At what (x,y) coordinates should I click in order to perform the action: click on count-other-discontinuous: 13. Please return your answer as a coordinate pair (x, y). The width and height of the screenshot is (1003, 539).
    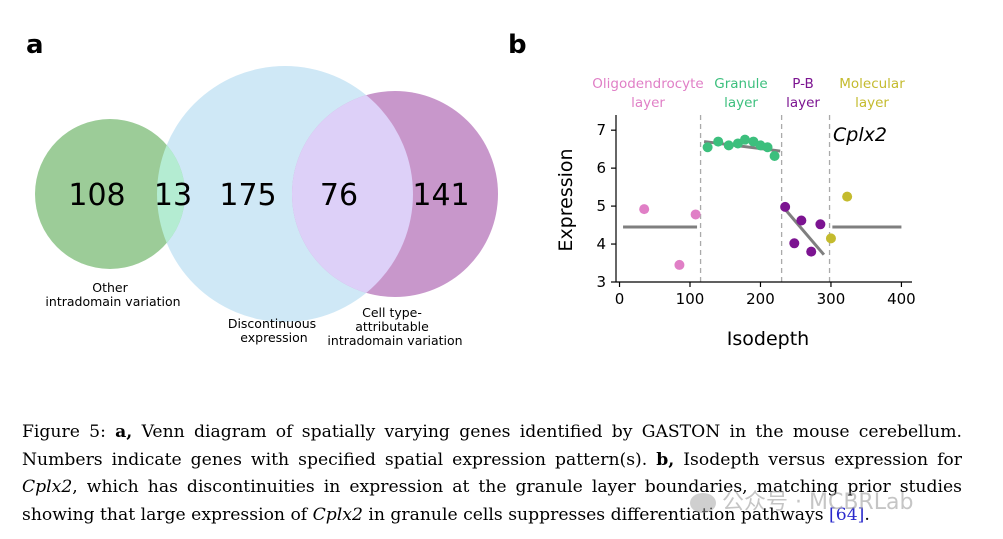
    Looking at the image, I should click on (173, 195).